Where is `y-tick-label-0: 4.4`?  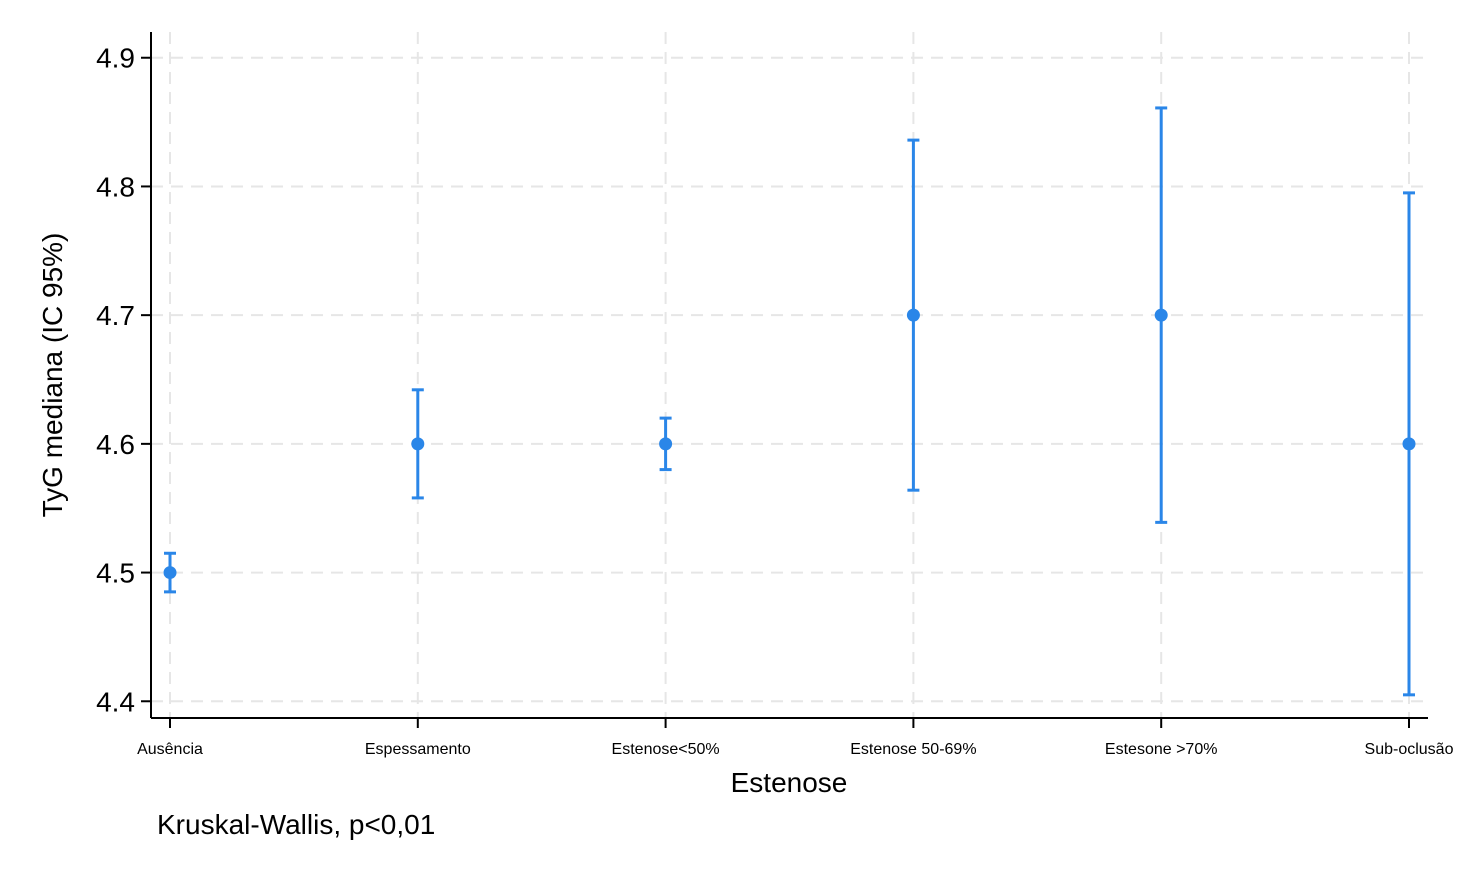 y-tick-label-0: 4.4 is located at coordinates (115, 701).